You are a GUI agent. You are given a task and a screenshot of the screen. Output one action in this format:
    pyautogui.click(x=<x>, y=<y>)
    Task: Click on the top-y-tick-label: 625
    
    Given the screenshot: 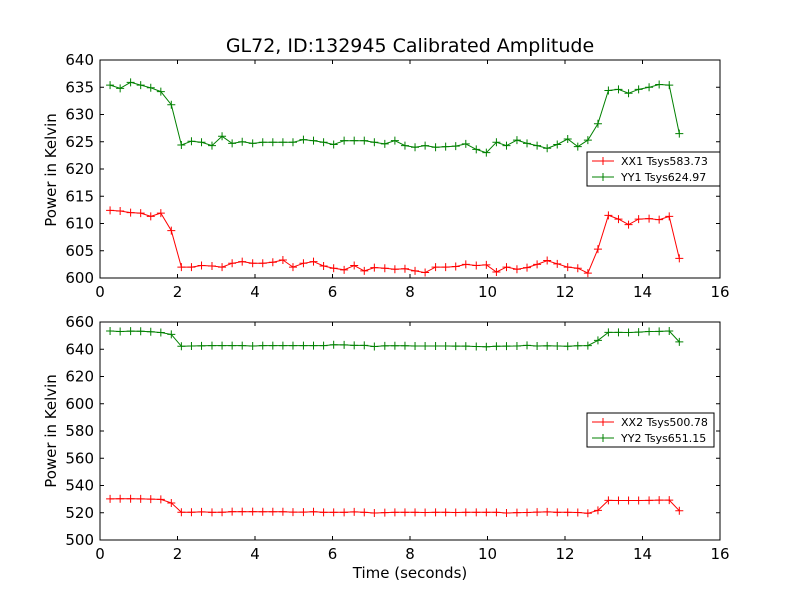 What is the action you would take?
    pyautogui.click(x=79, y=142)
    